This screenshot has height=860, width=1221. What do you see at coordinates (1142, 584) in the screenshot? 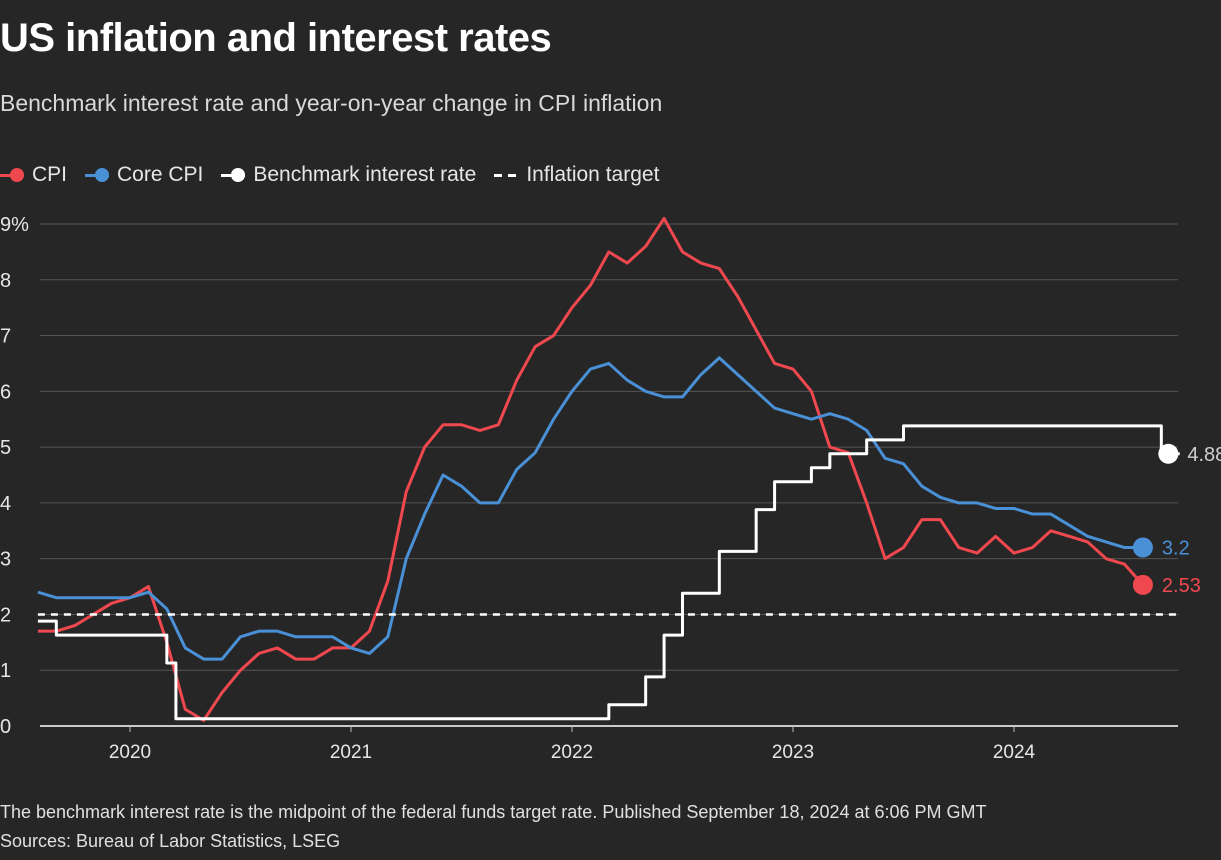
I see `series-end-dot-cpi` at bounding box center [1142, 584].